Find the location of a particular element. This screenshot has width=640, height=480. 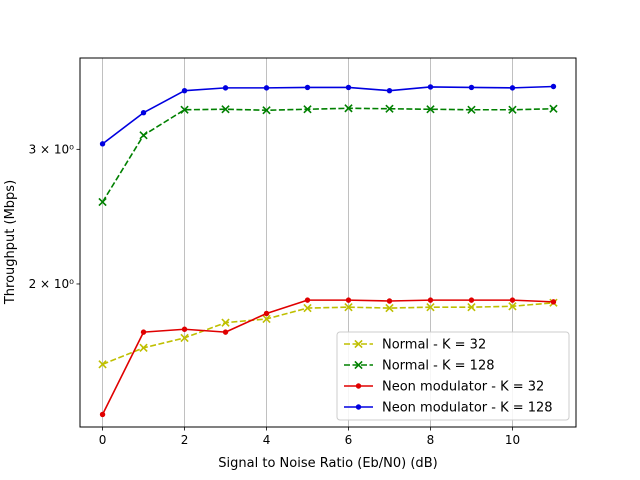

legend-item: Normal - K = 128 is located at coordinates (419, 366).